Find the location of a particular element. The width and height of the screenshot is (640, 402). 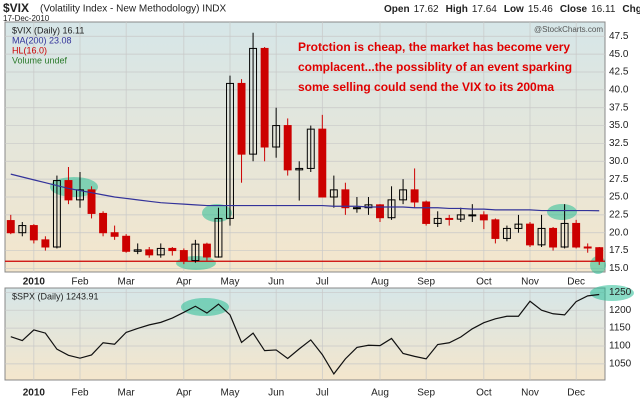

x-tick-label: Aug is located at coordinates (380, 393).